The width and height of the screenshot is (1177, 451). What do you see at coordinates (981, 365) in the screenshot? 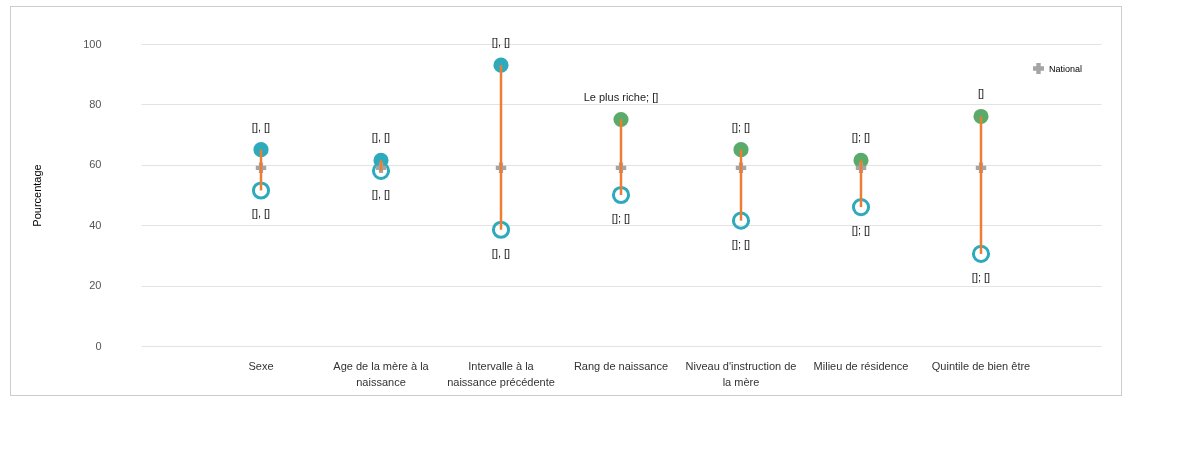
I see `x-tick-label: Quintile de bien être` at bounding box center [981, 365].